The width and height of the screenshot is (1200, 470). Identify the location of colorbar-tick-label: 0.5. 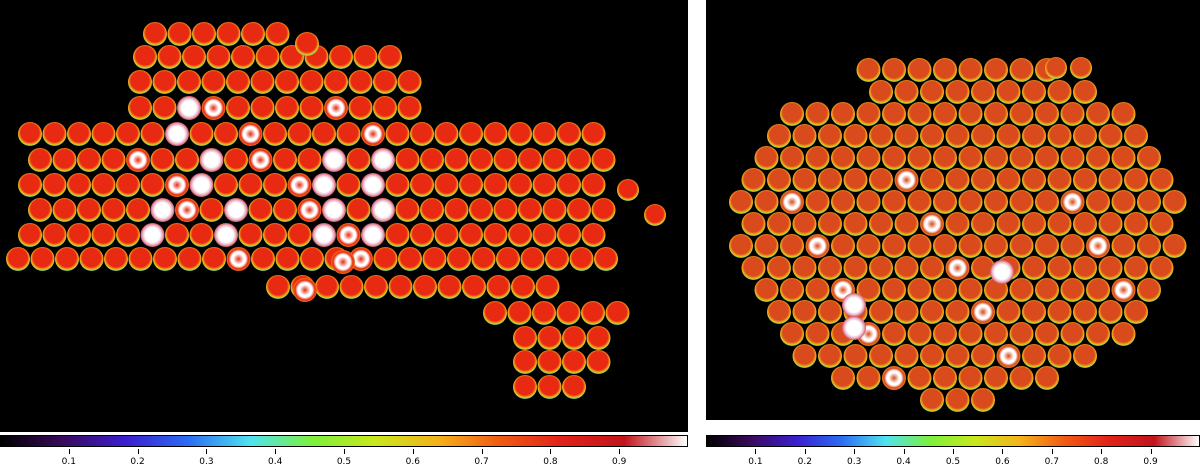
(344, 462).